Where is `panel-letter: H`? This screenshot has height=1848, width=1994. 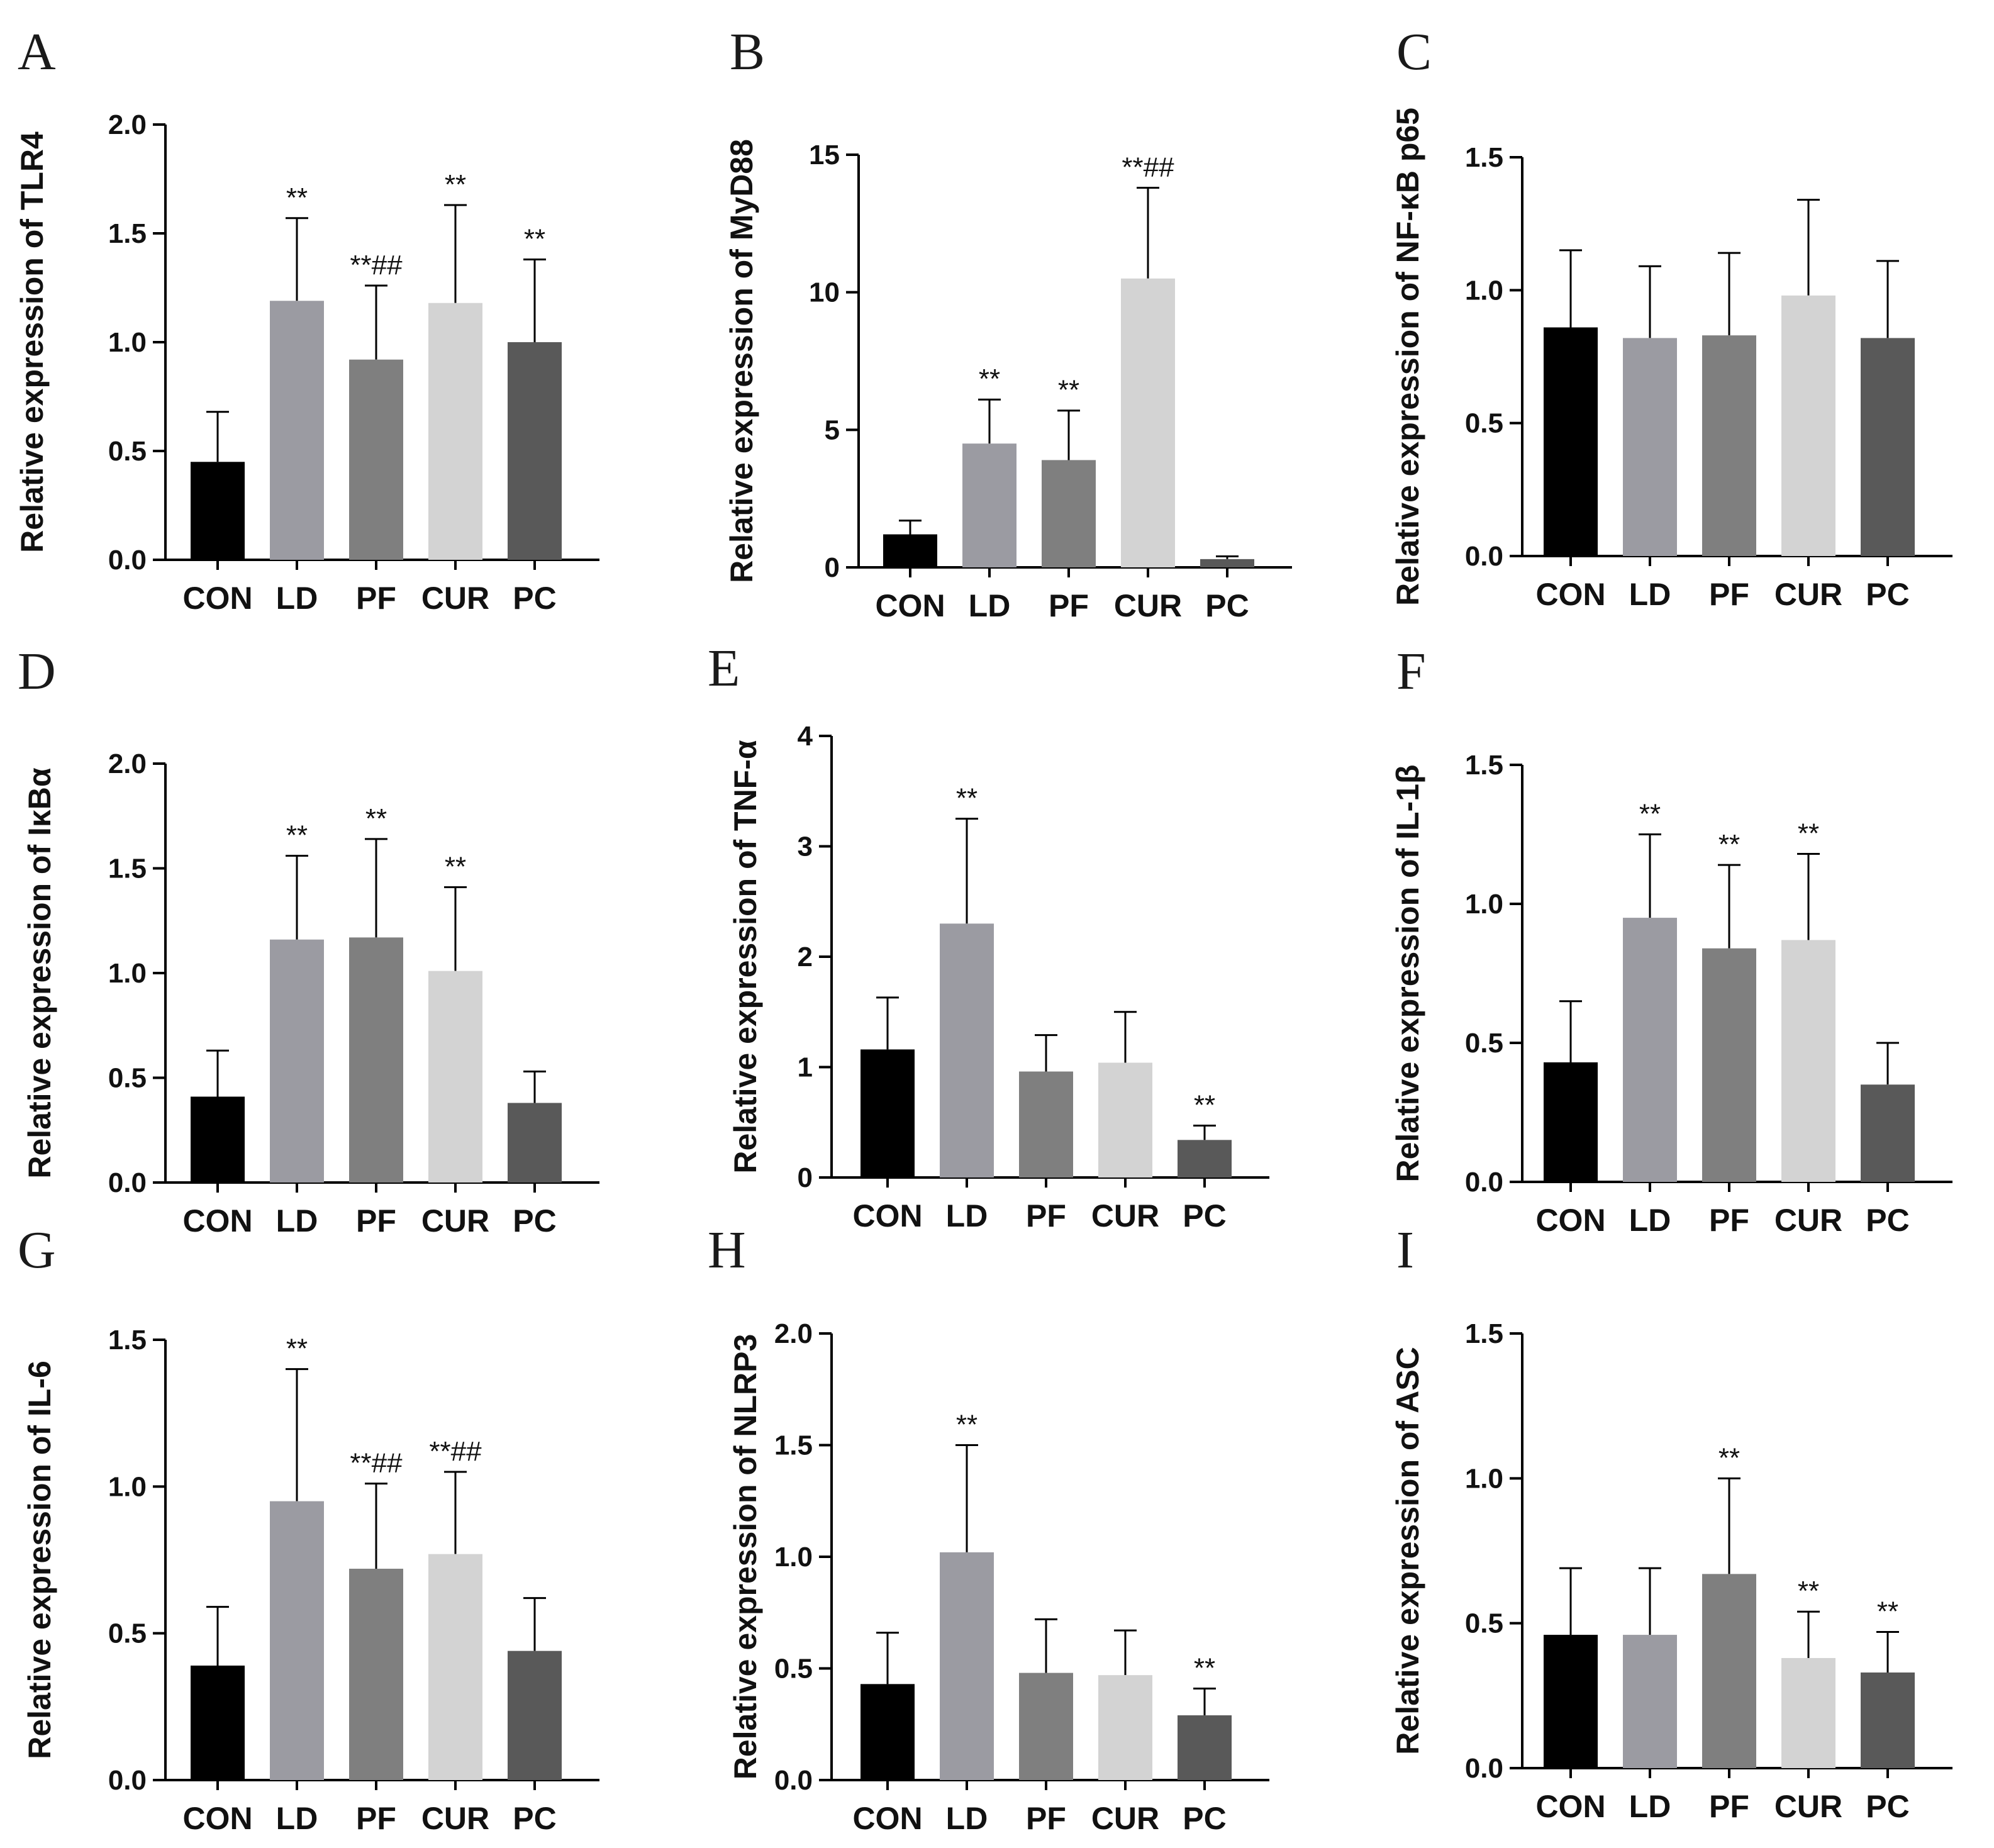 panel-letter: H is located at coordinates (727, 1250).